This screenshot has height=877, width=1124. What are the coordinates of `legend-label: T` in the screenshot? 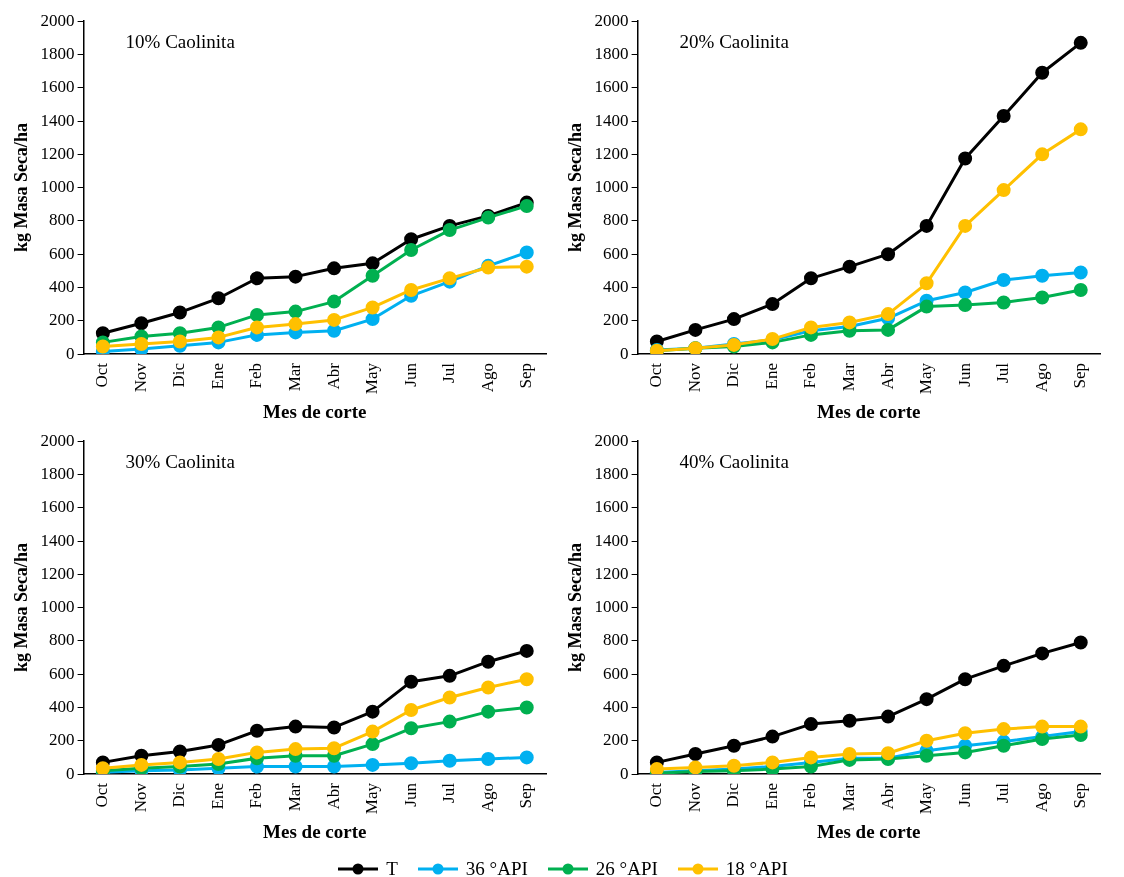 It's located at (392, 867).